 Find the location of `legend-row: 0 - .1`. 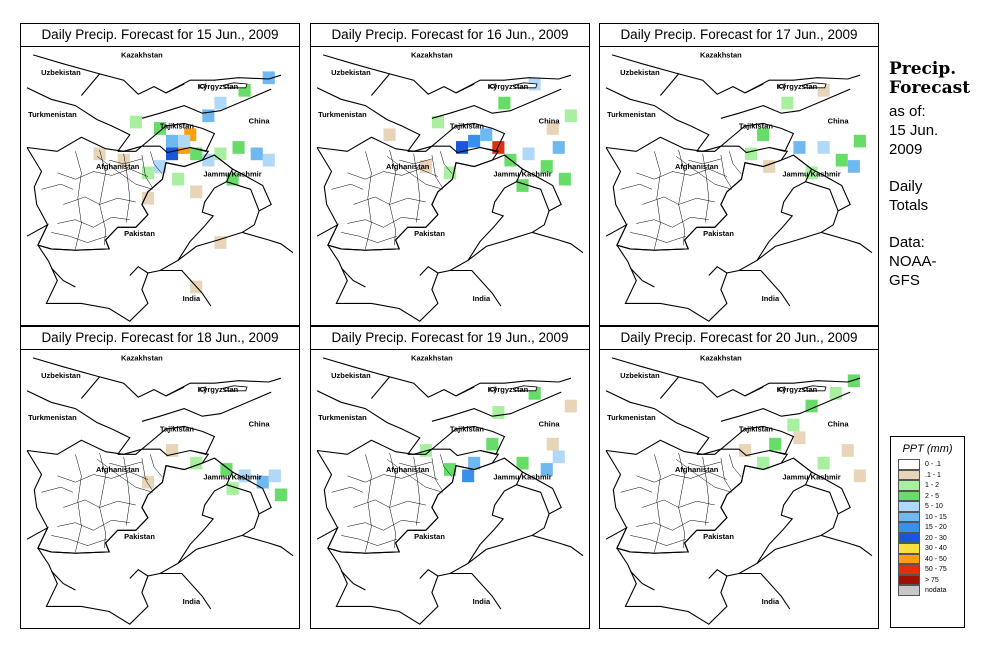

legend-row: 0 - .1 is located at coordinates (931, 464).